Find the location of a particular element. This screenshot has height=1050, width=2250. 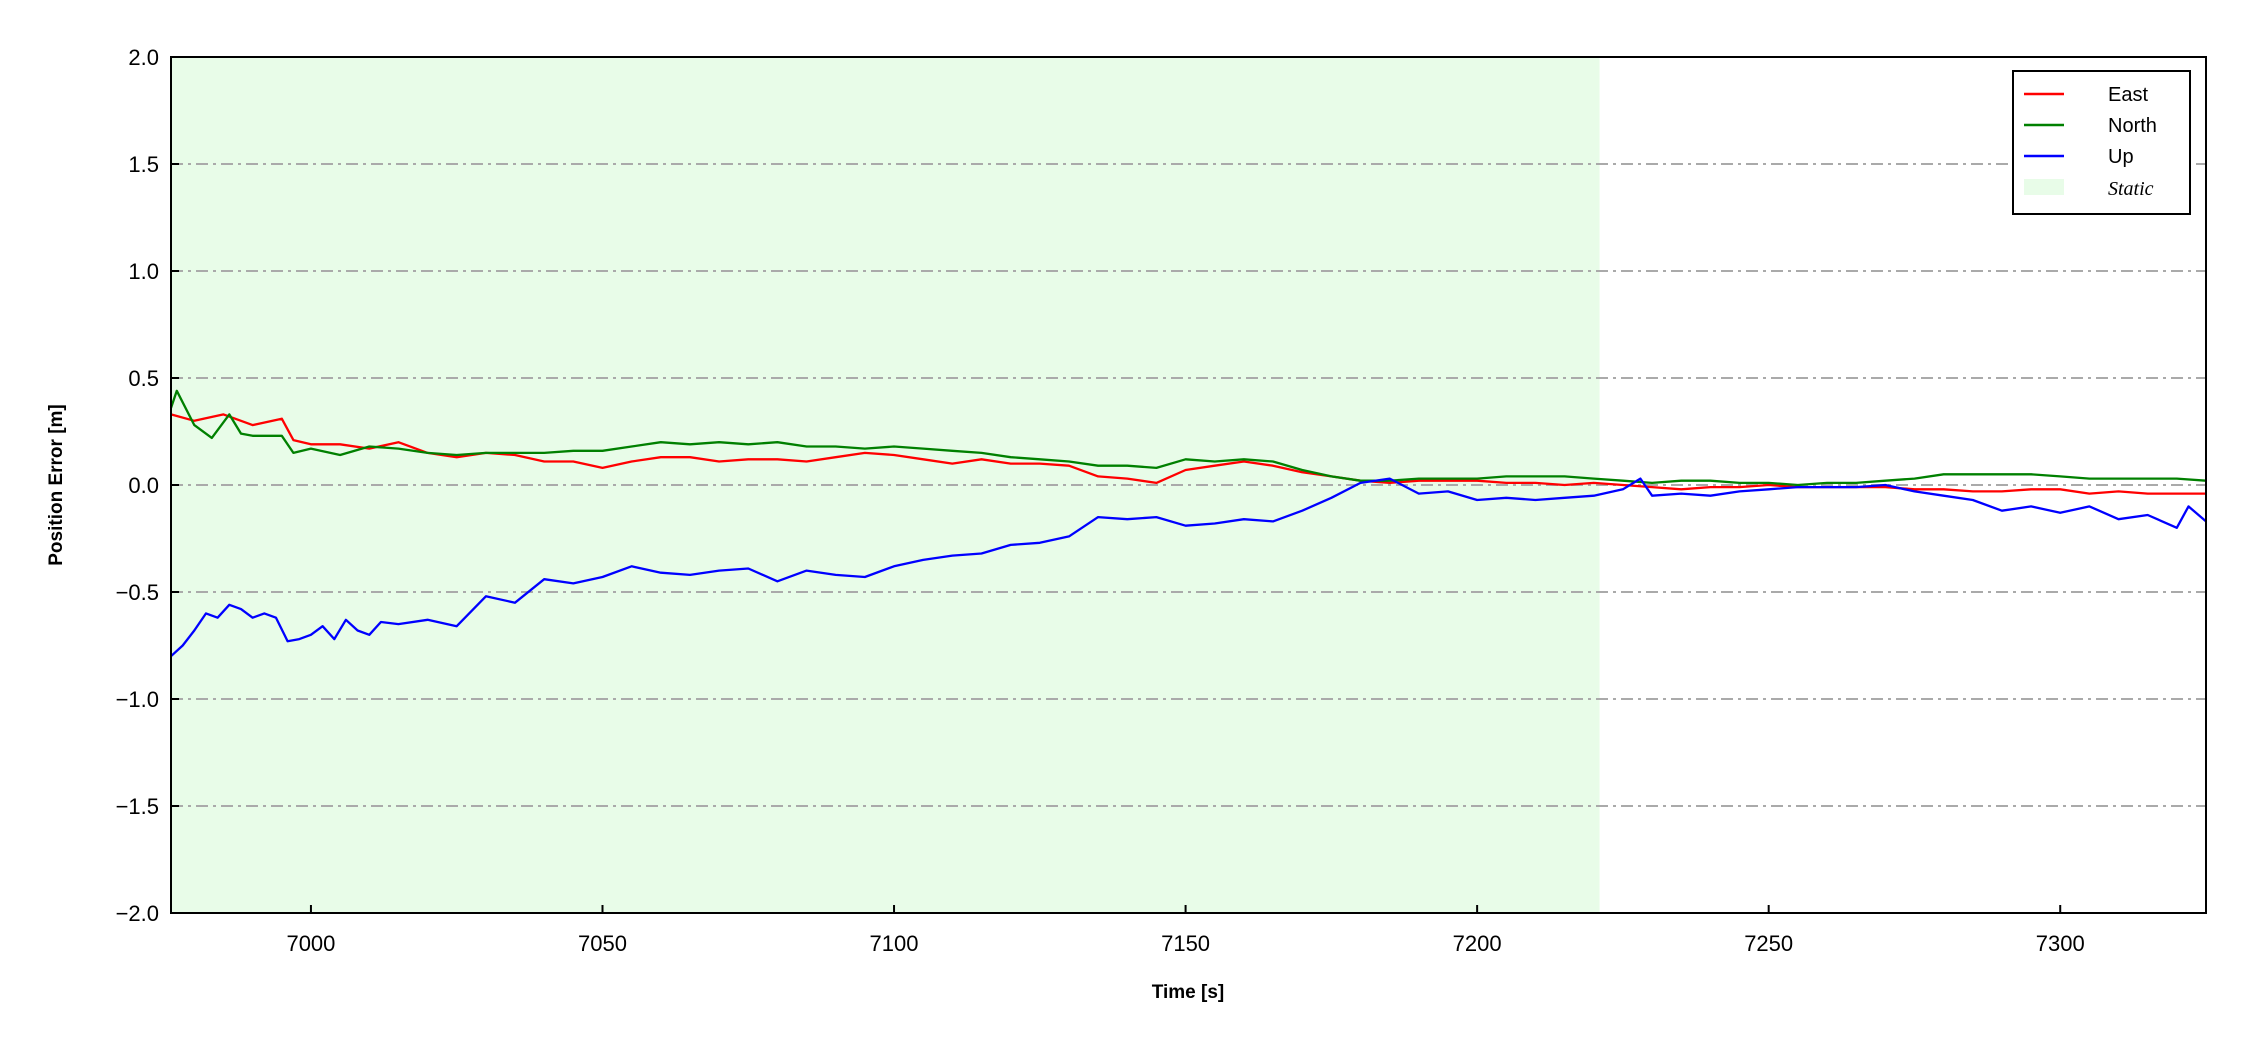

y-tick-label: −1.0 is located at coordinates (137, 699).